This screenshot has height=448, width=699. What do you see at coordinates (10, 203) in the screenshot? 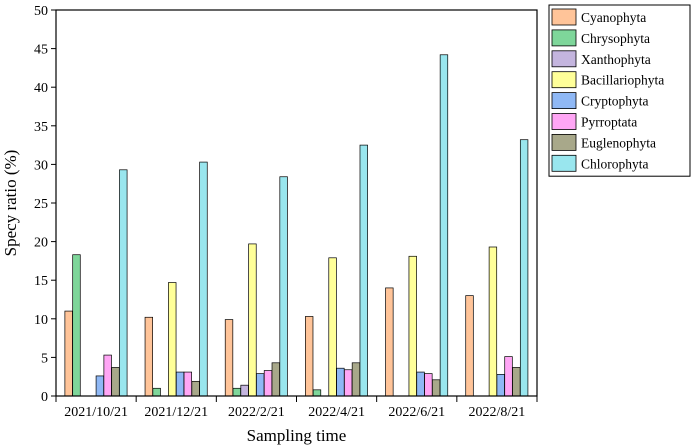
I see `y-axis-title: Specy ratio (%)` at bounding box center [10, 203].